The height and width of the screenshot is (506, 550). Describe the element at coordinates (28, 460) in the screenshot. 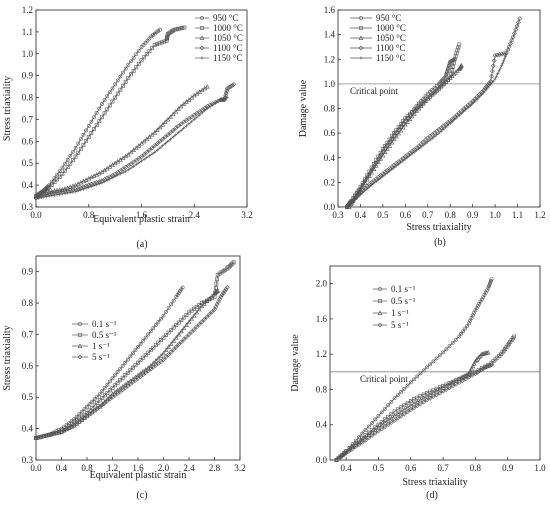

I see `y-tick-label: 0.3` at that location.